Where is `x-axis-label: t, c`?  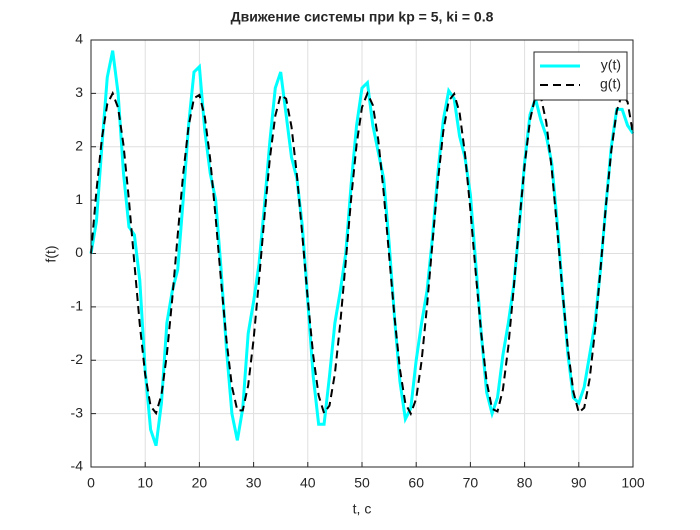 x-axis-label: t, c is located at coordinates (362, 509).